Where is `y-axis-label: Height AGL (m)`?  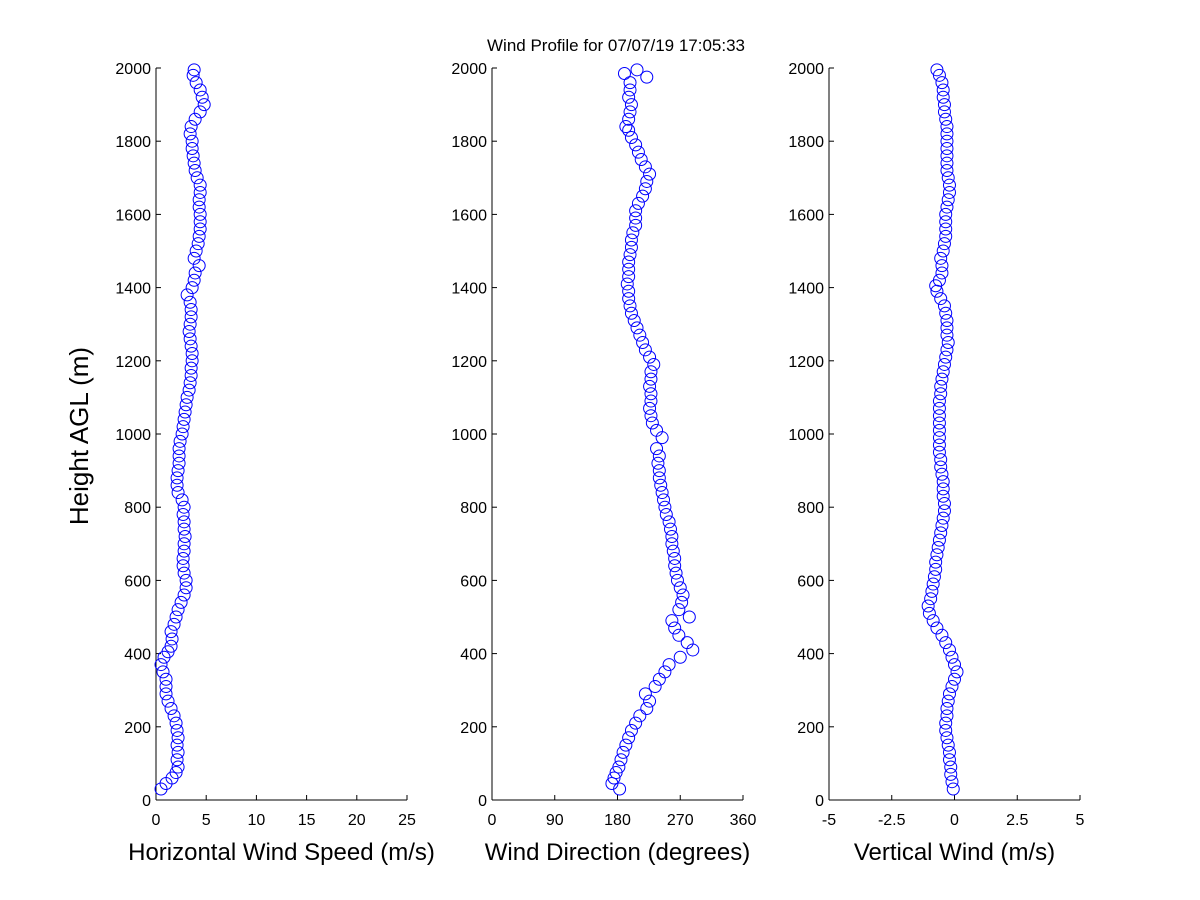
y-axis-label: Height AGL (m) is located at coordinates (79, 436).